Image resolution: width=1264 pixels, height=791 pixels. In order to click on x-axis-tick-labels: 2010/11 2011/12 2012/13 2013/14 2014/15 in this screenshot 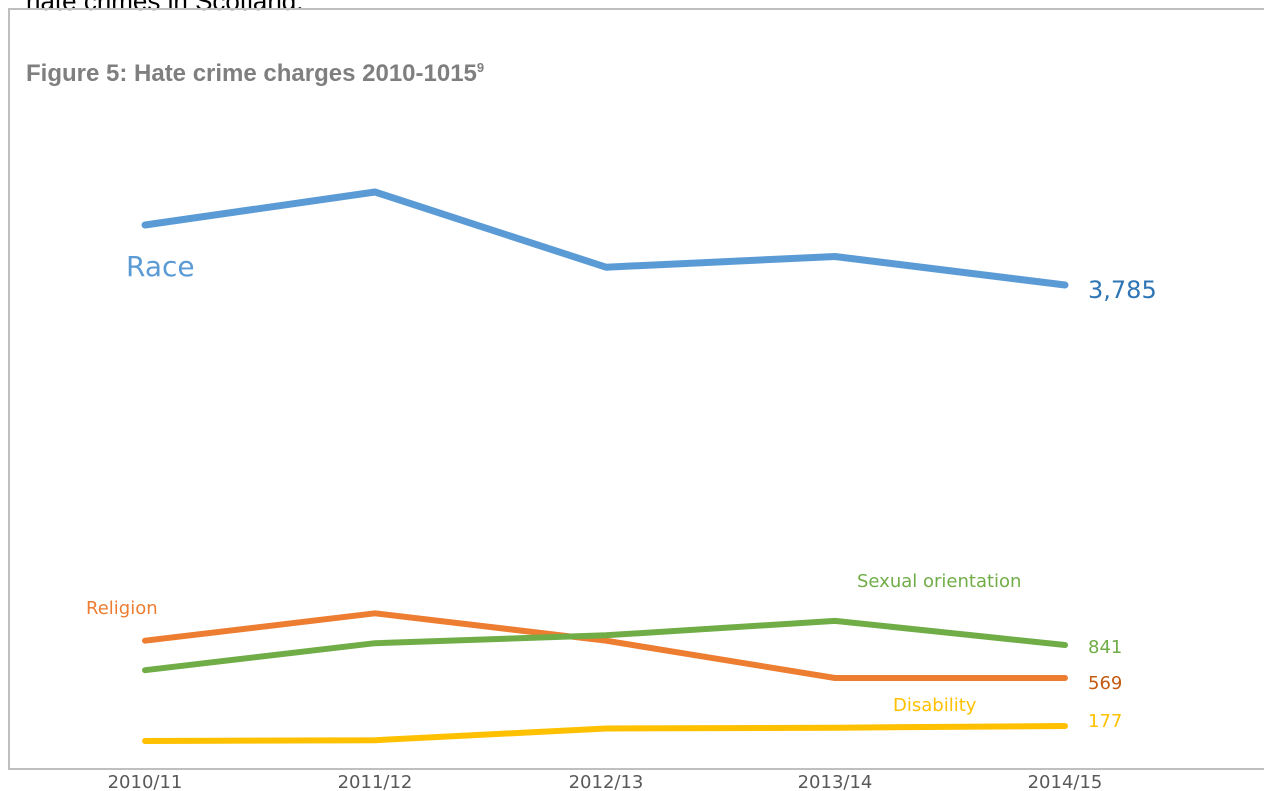, I will do `click(605, 781)`.